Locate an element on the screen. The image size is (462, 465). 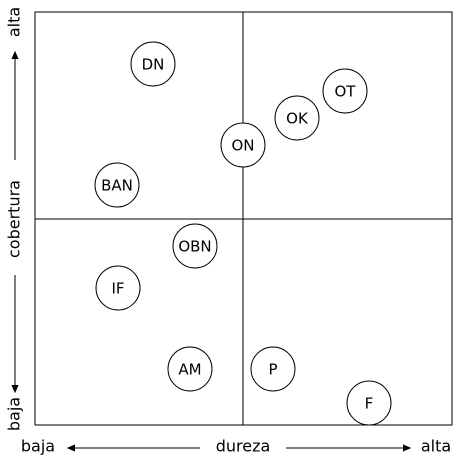
node-label: ON is located at coordinates (242, 146).